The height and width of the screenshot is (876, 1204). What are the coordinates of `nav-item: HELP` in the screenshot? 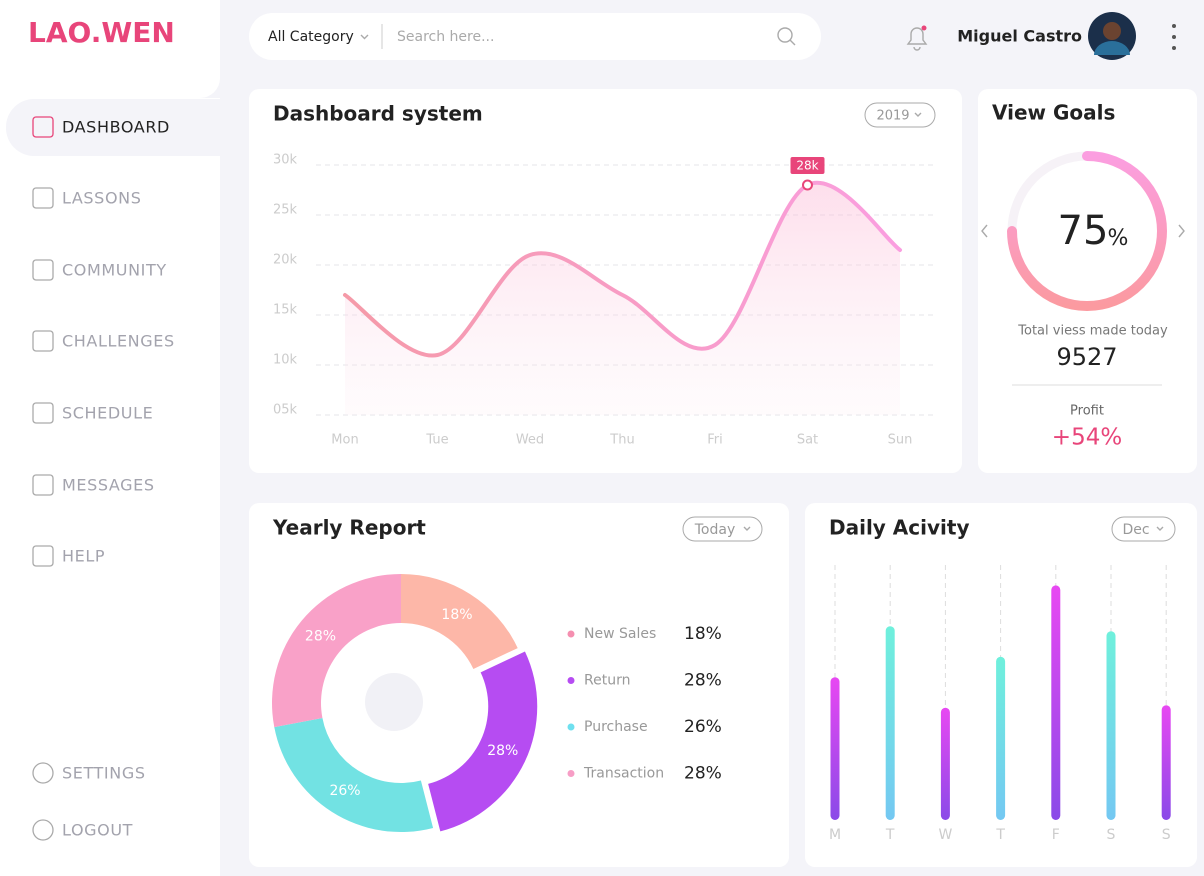 It's located at (83, 556).